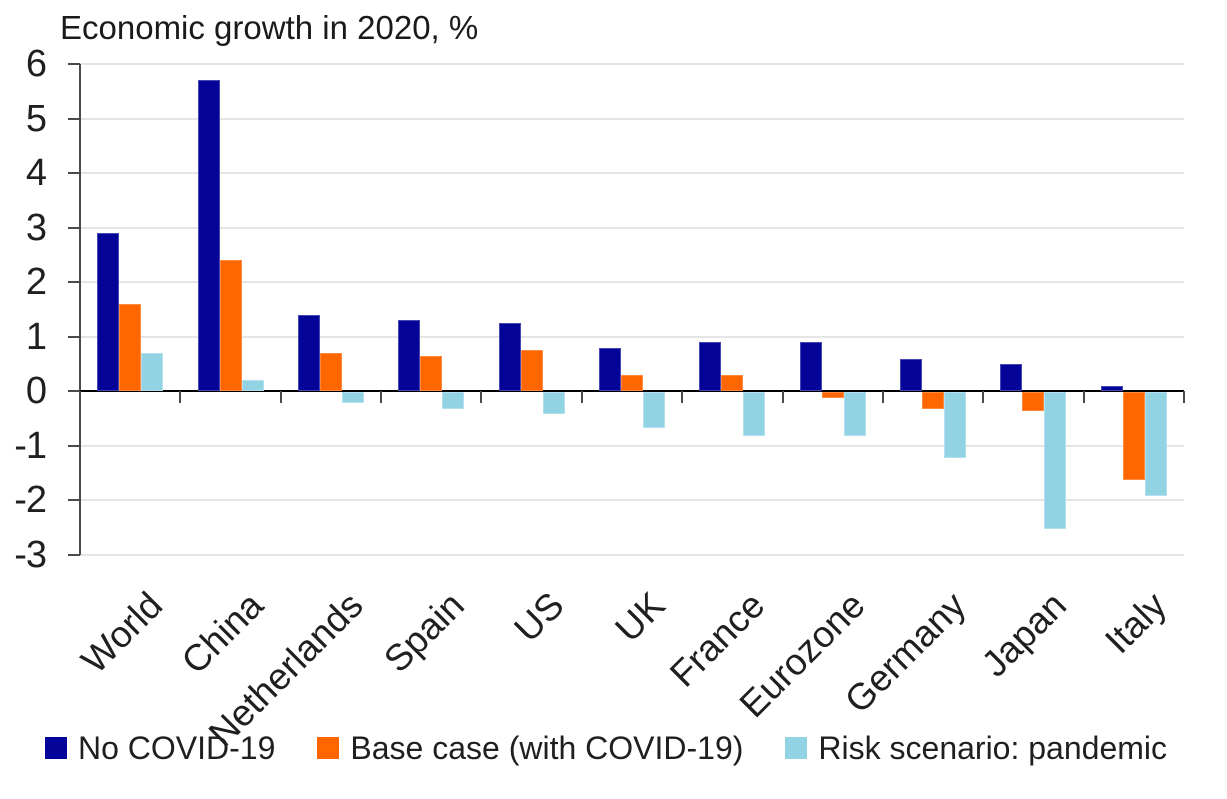 This screenshot has width=1227, height=799. Describe the element at coordinates (36, 282) in the screenshot. I see `y-axis-tick-label: 2` at that location.